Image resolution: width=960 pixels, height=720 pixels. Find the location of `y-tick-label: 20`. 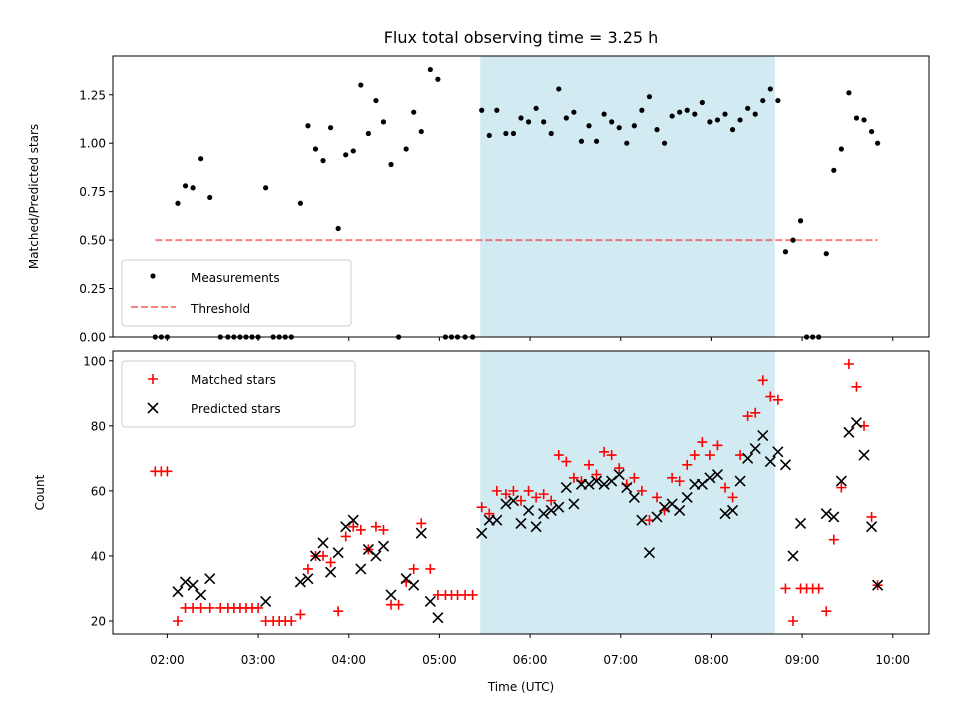

y-tick-label: 20 is located at coordinates (98, 621).